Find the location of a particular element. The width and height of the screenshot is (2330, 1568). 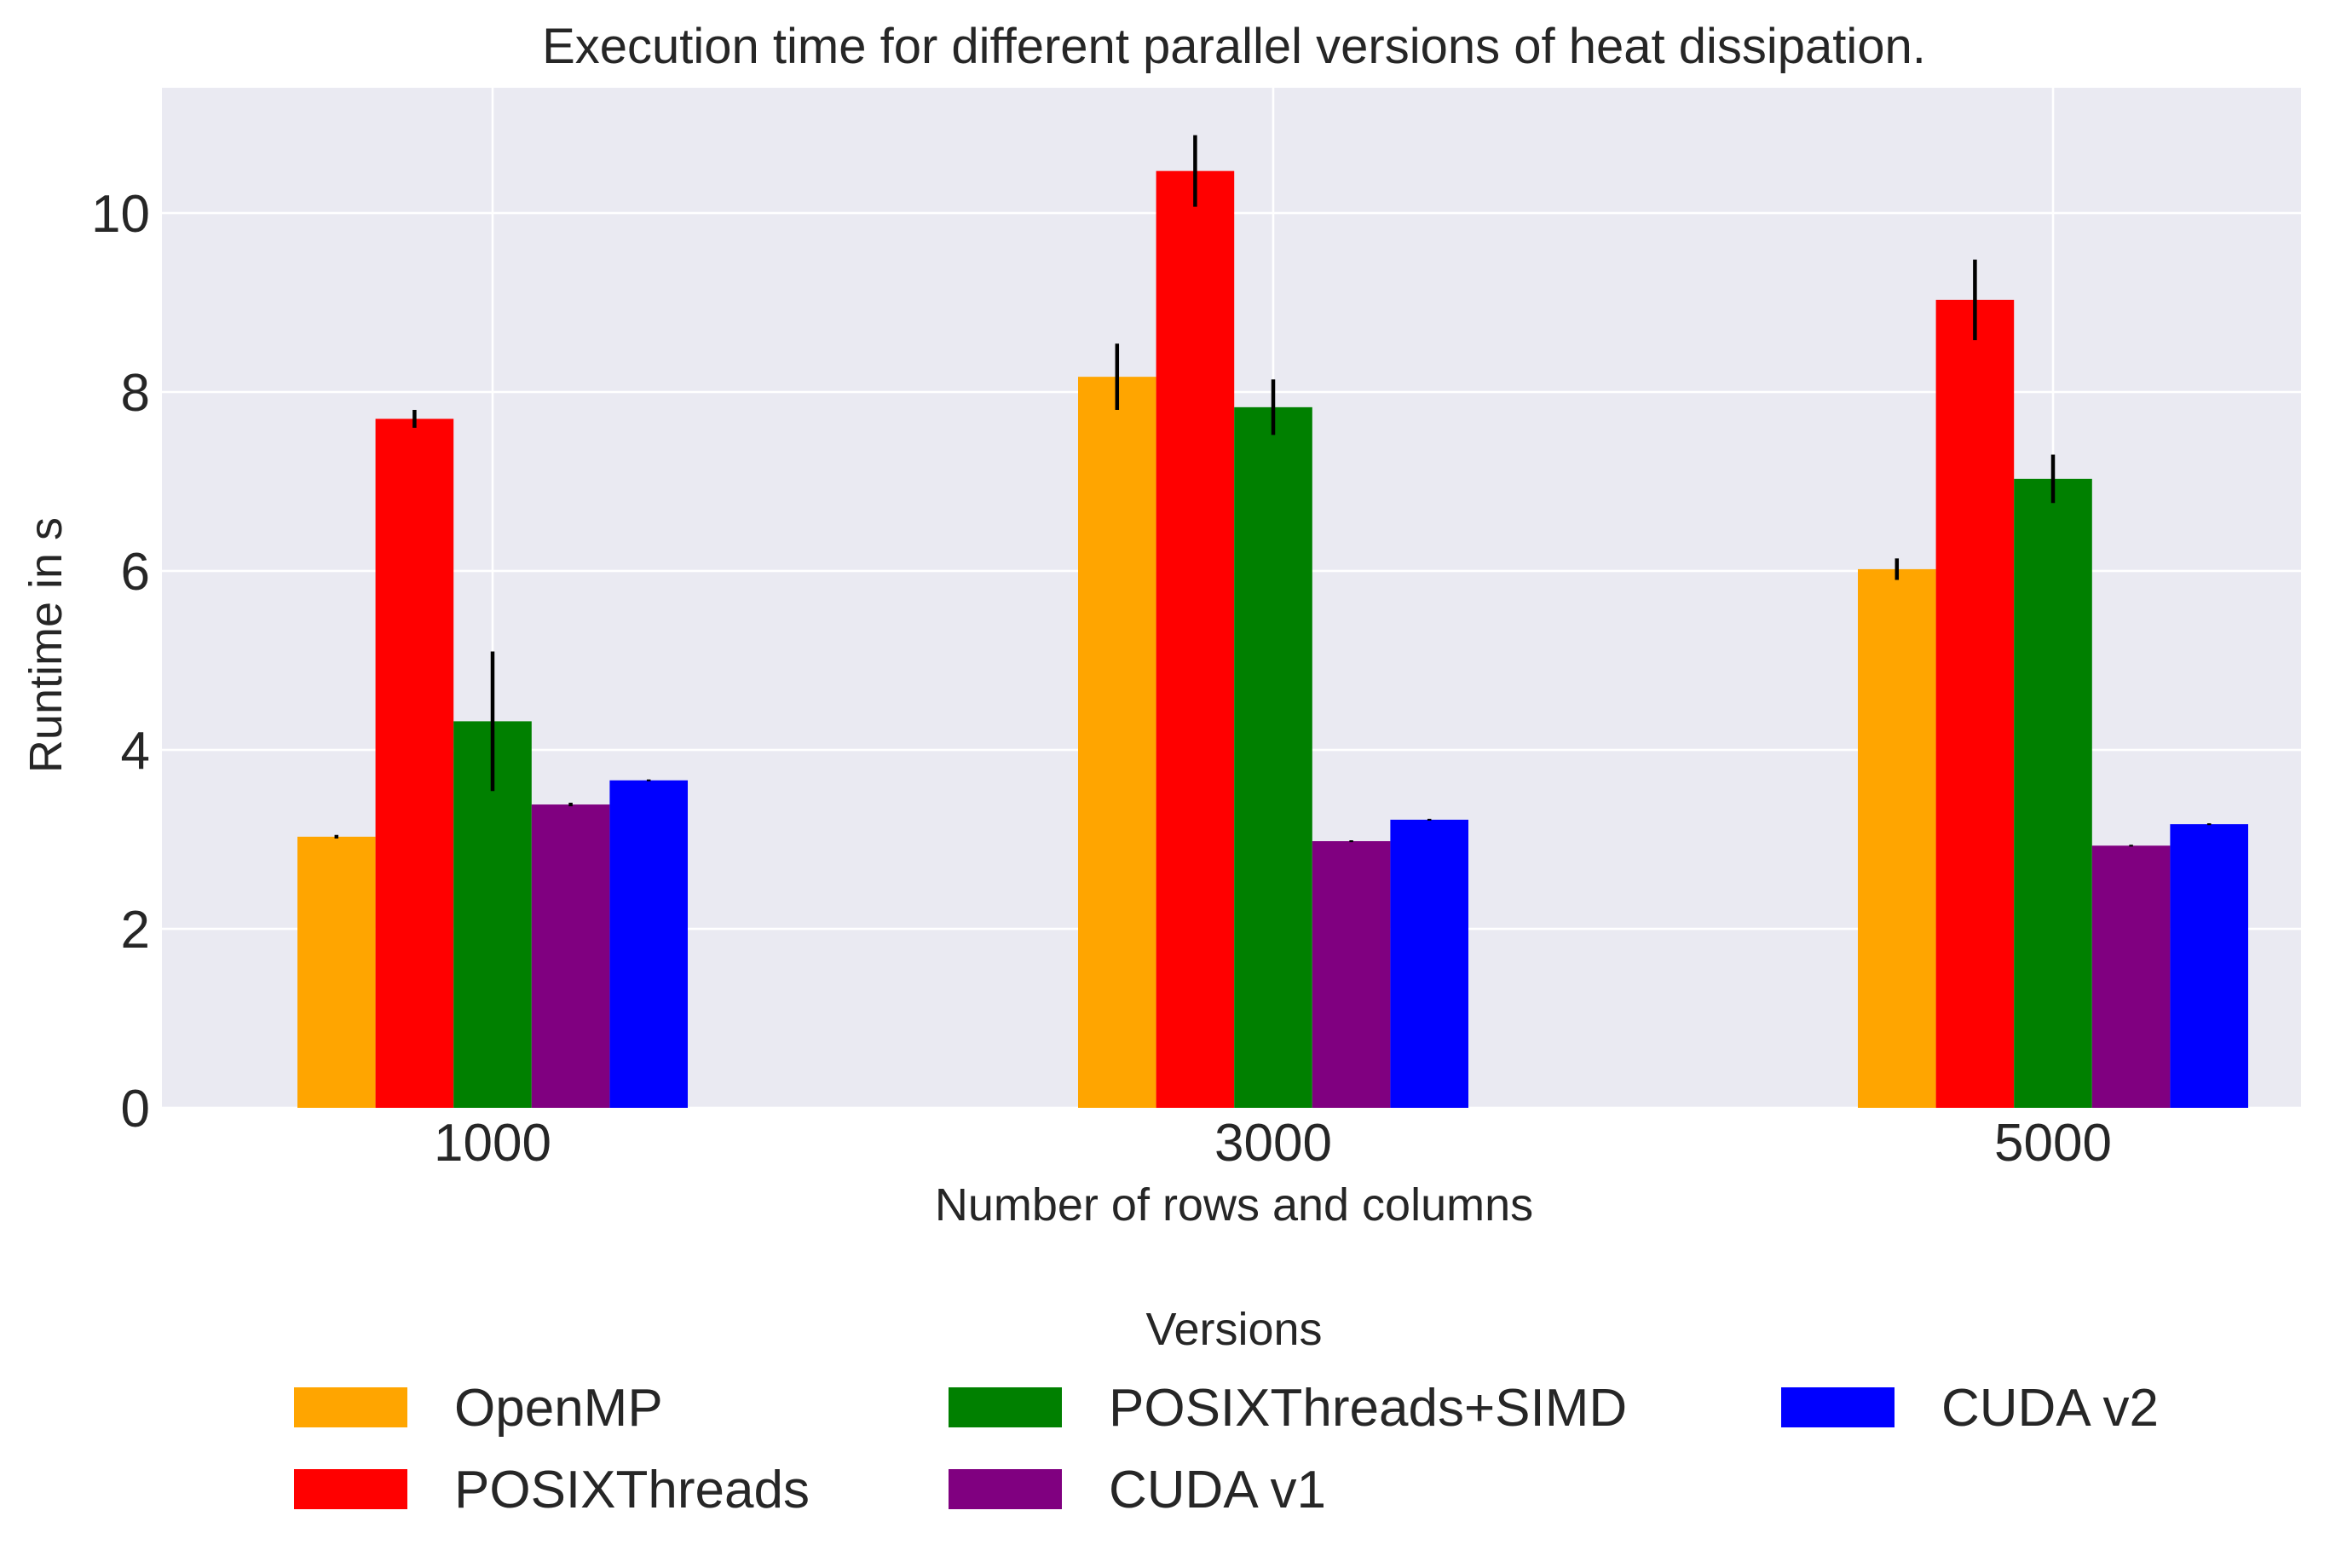

y-tick-label: 10 is located at coordinates (121, 214).